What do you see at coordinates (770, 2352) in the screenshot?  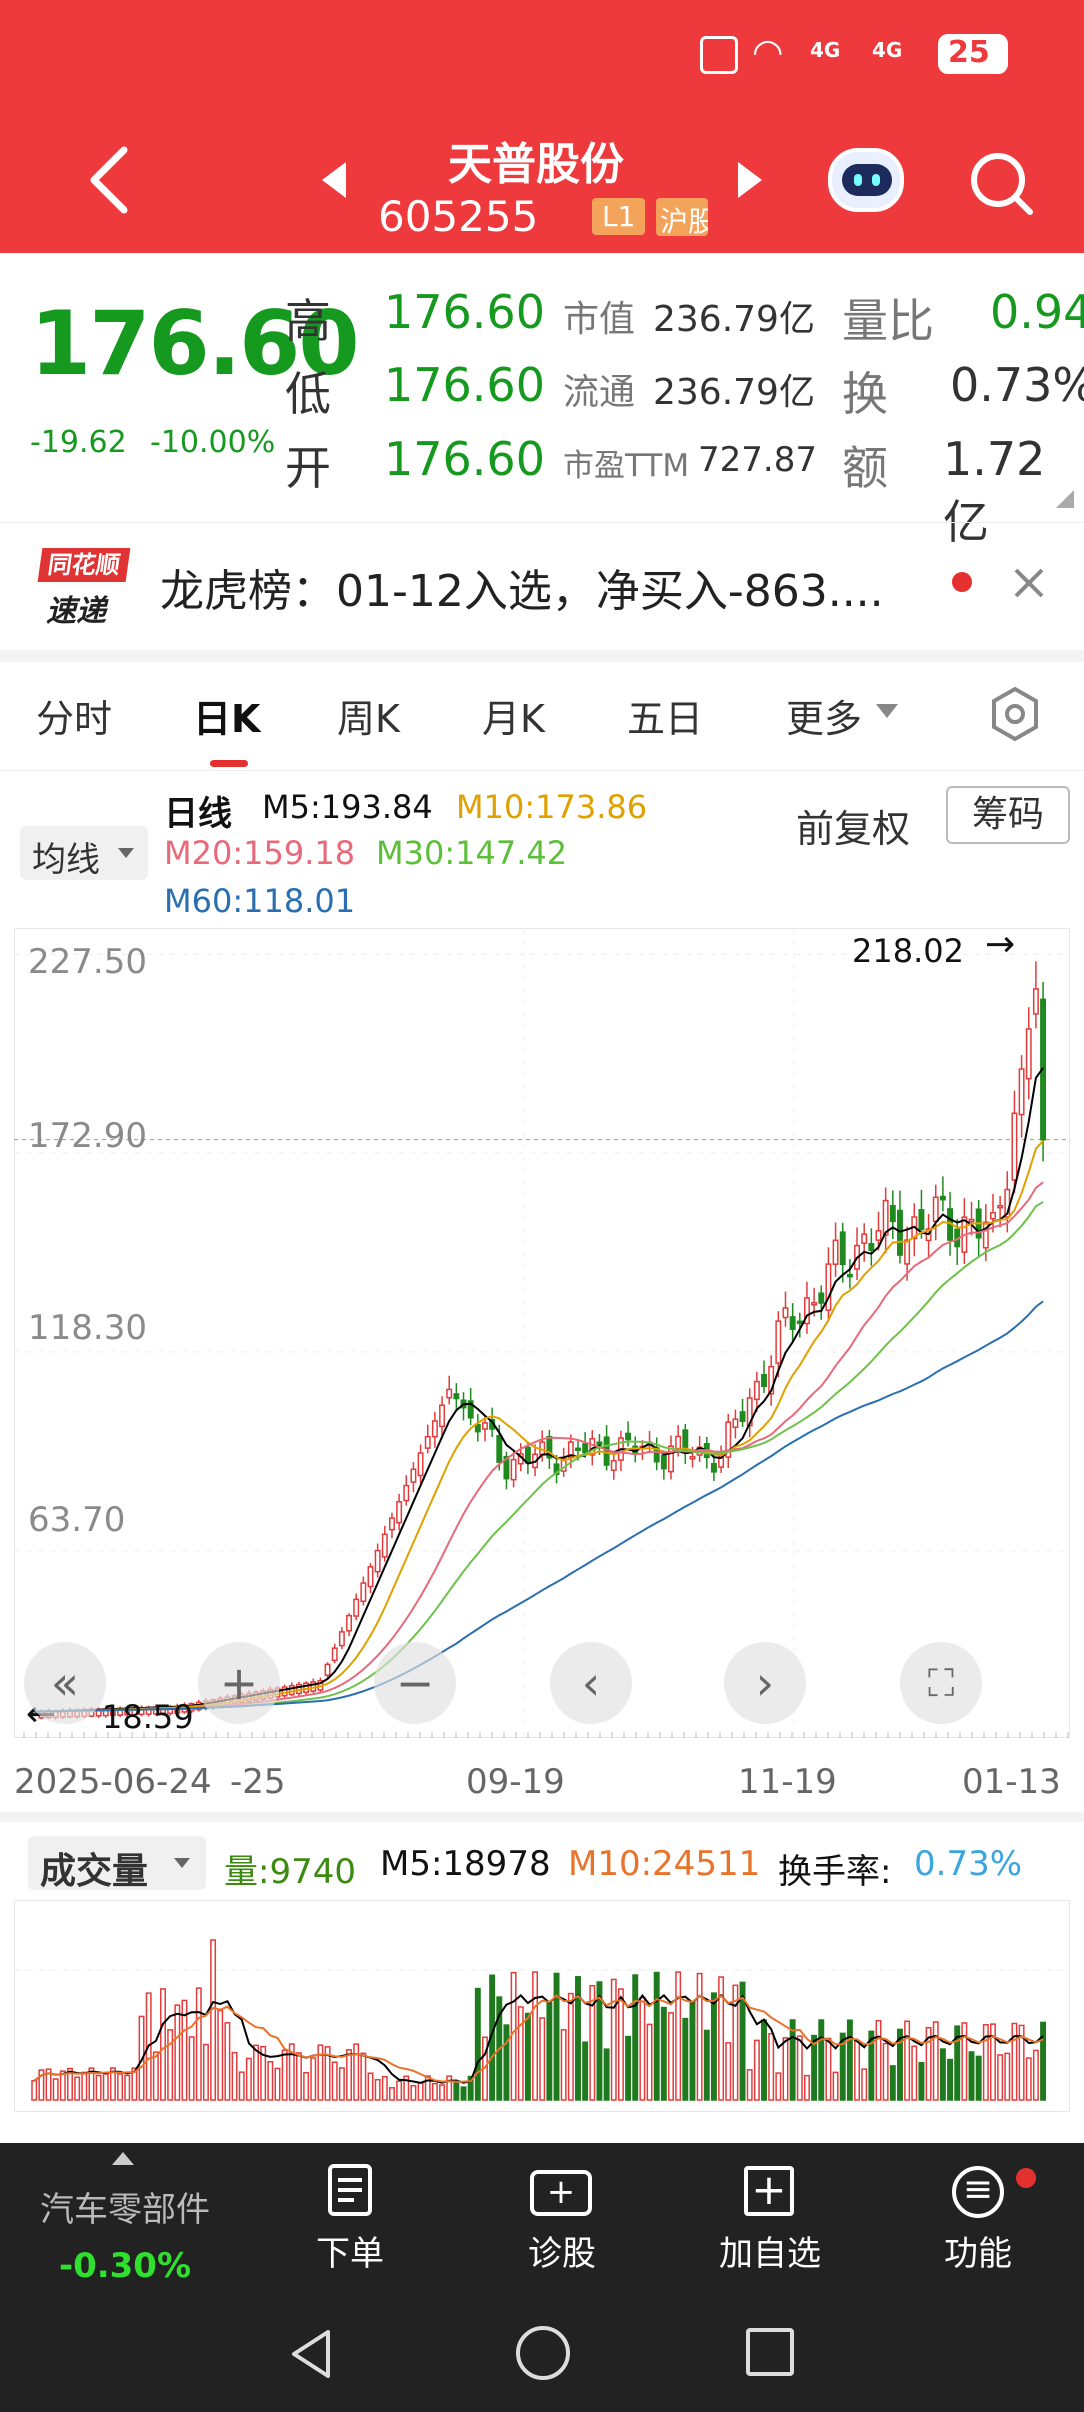 I see `nav-recents-button` at bounding box center [770, 2352].